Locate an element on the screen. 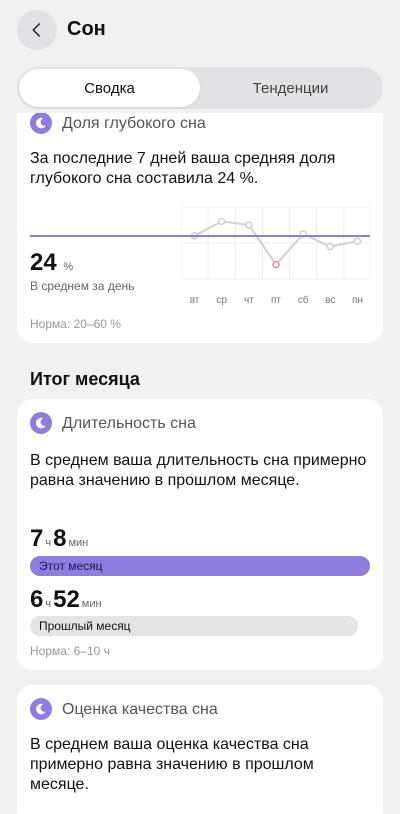 The width and height of the screenshot is (400, 814). last-month-bar: Прошлый месяц is located at coordinates (194, 626).